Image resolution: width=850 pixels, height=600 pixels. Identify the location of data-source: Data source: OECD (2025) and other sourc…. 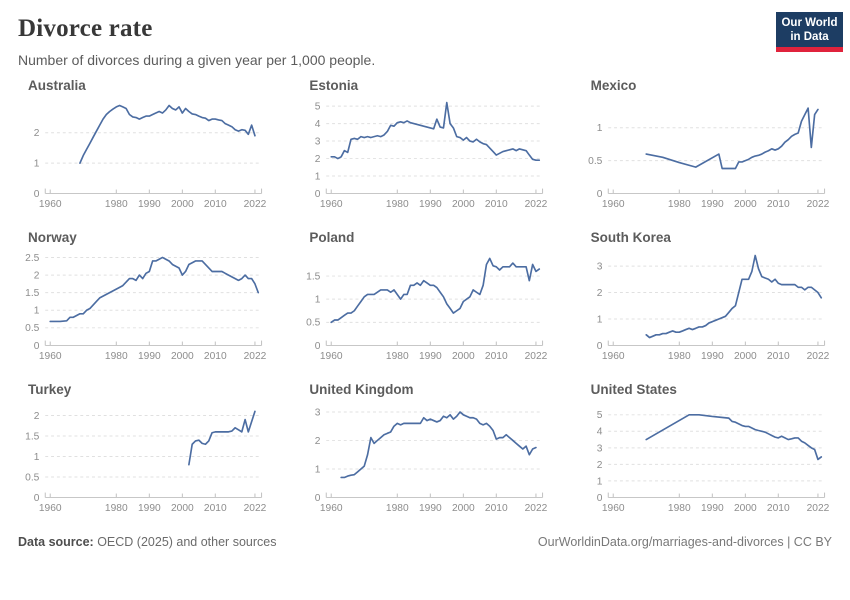
(147, 542).